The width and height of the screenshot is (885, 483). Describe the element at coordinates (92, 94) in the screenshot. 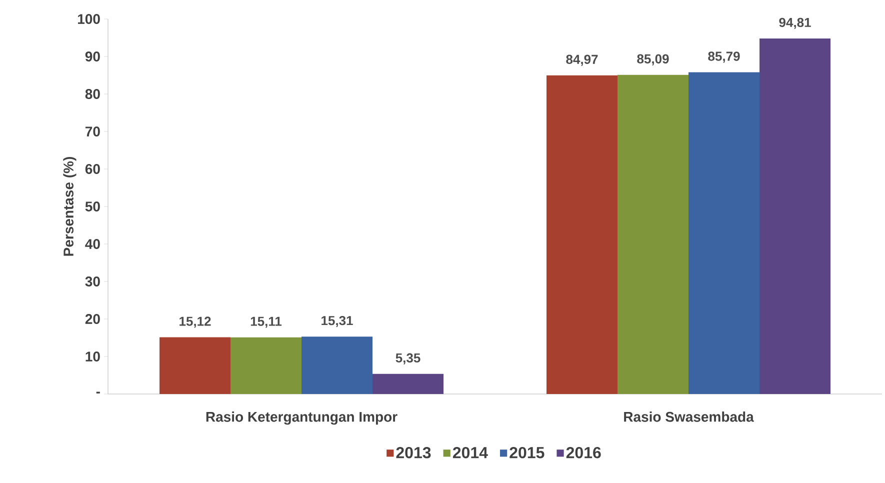

I see `y-tick-label: 80` at that location.